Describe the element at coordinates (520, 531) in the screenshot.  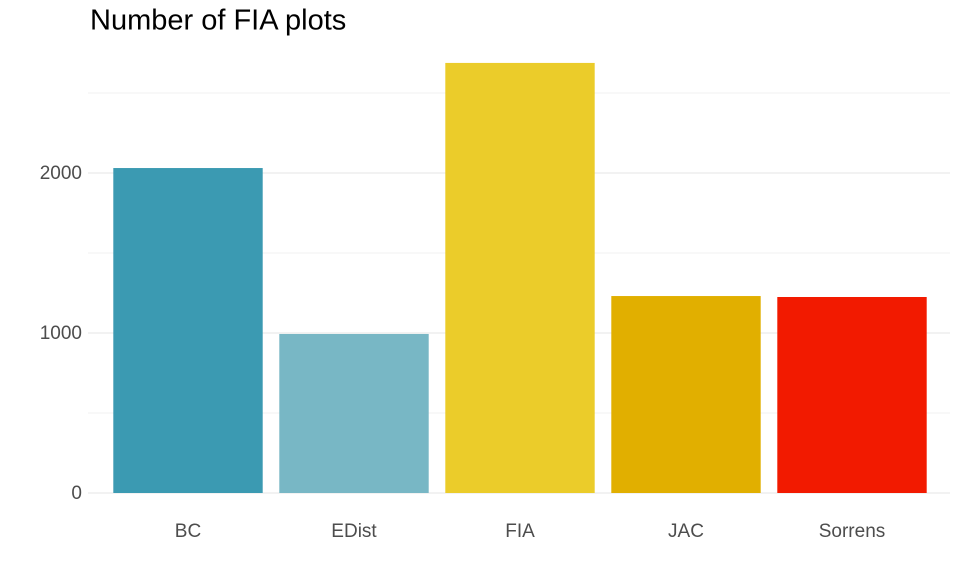
I see `x-tick-label: FIA` at that location.